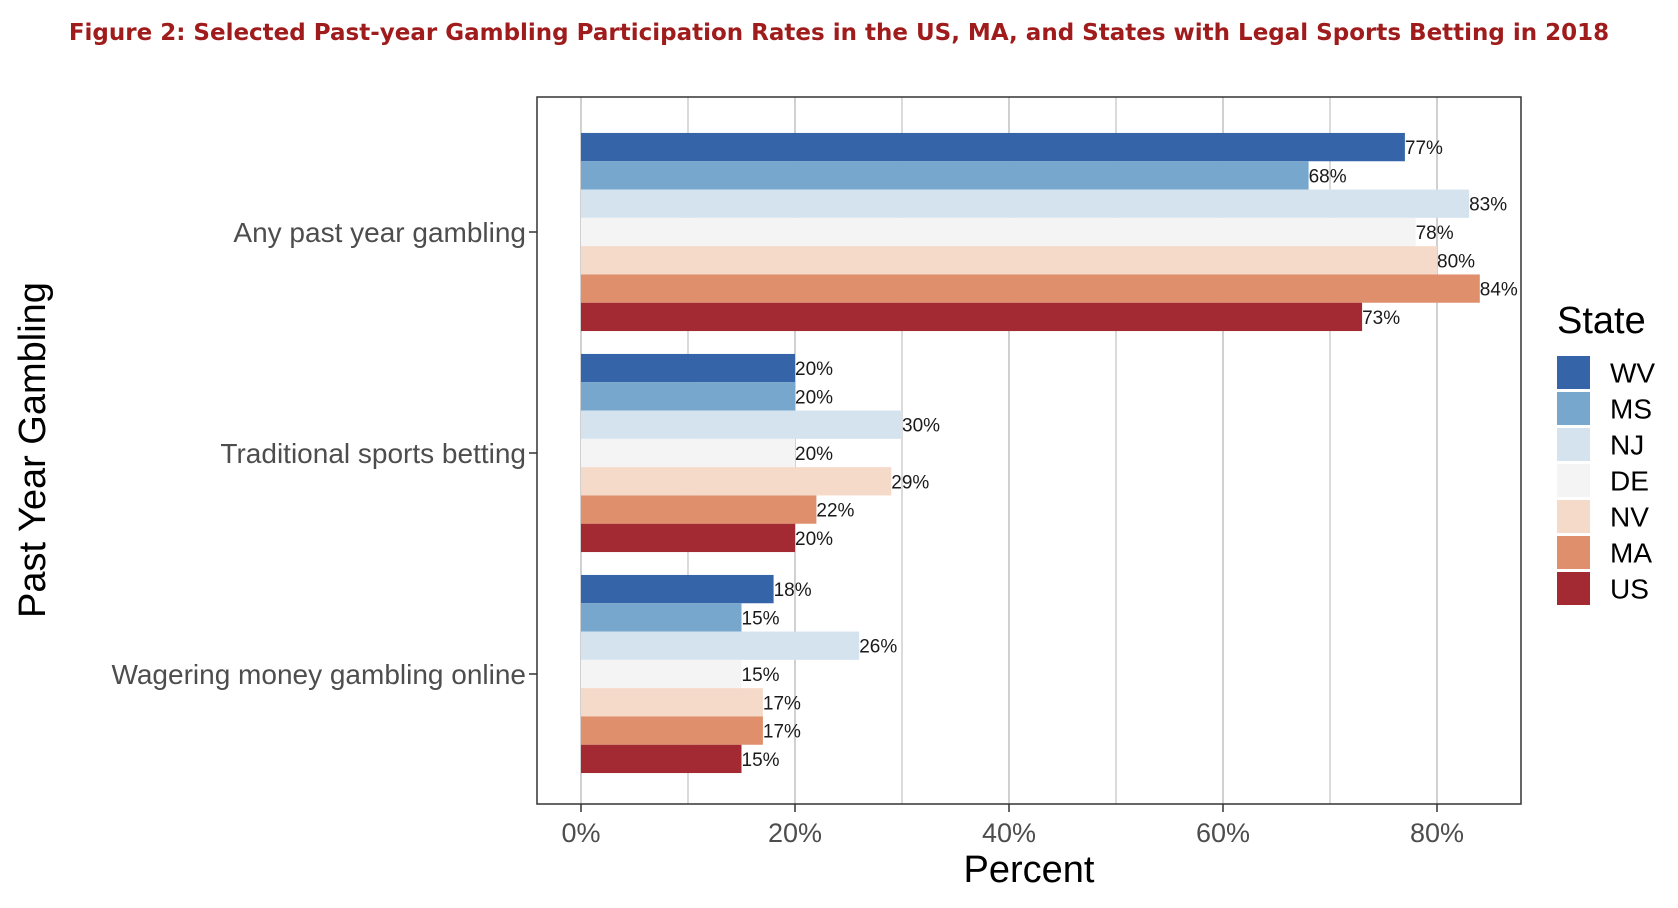 This screenshot has width=1678, height=908. I want to click on data-label: 77%, so click(1424, 148).